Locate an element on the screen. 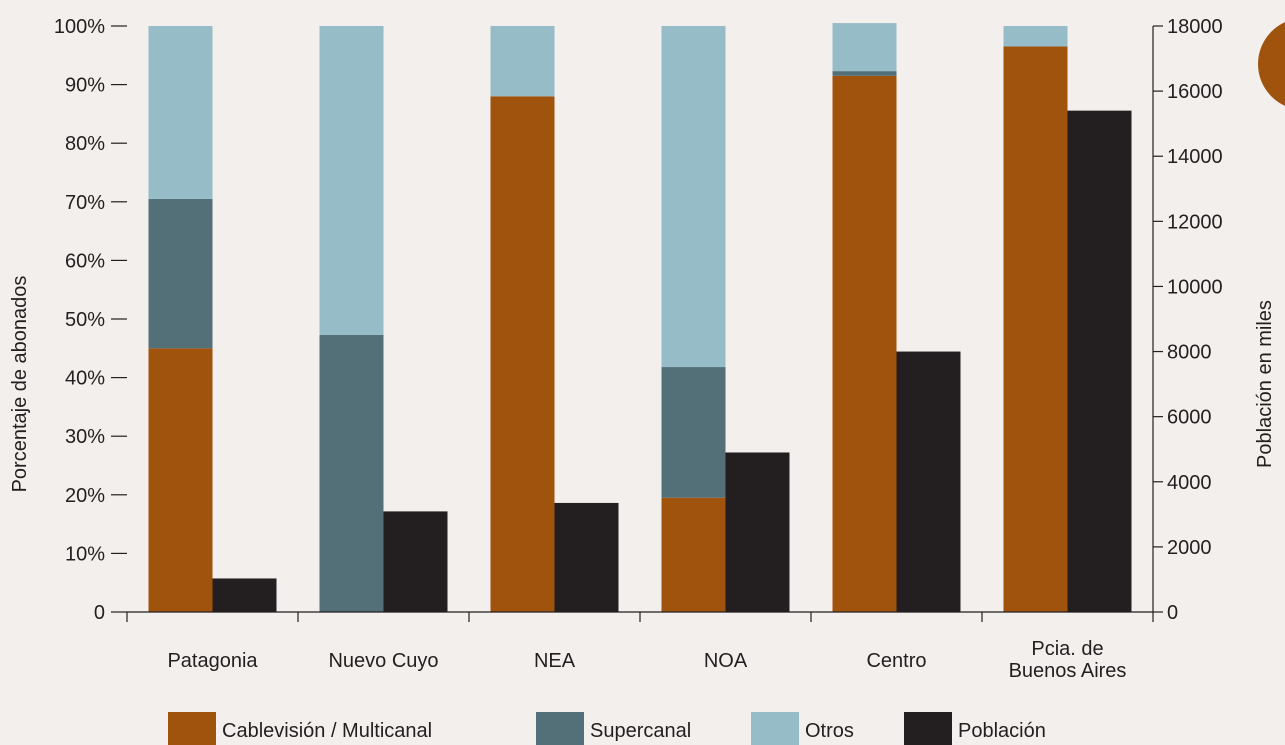 Image resolution: width=1285 pixels, height=745 pixels. y-tick-label-right: 18000 is located at coordinates (1195, 27).